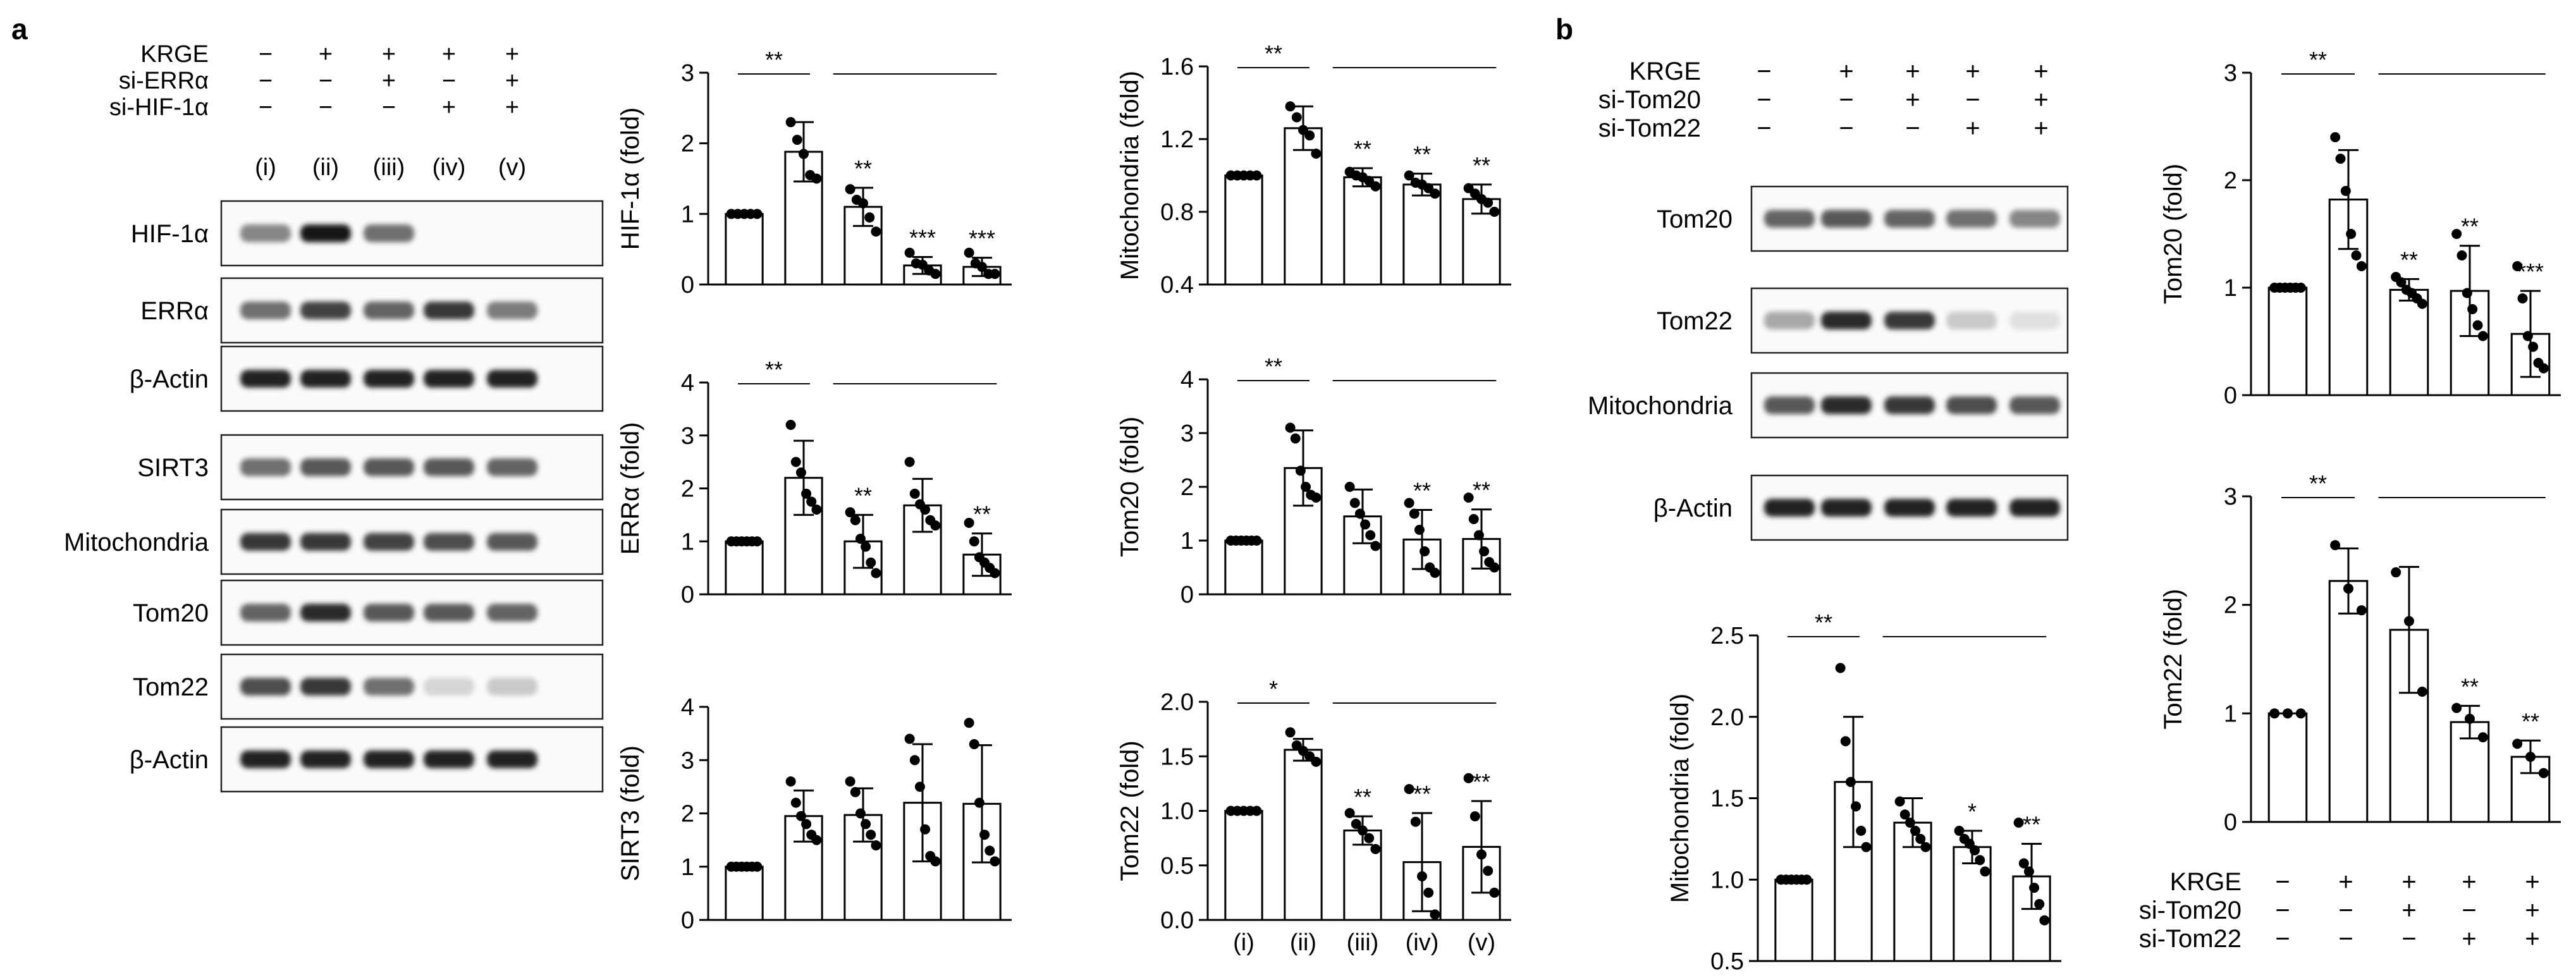  Describe the element at coordinates (2230, 714) in the screenshot. I see `y-tick-label: 1` at that location.